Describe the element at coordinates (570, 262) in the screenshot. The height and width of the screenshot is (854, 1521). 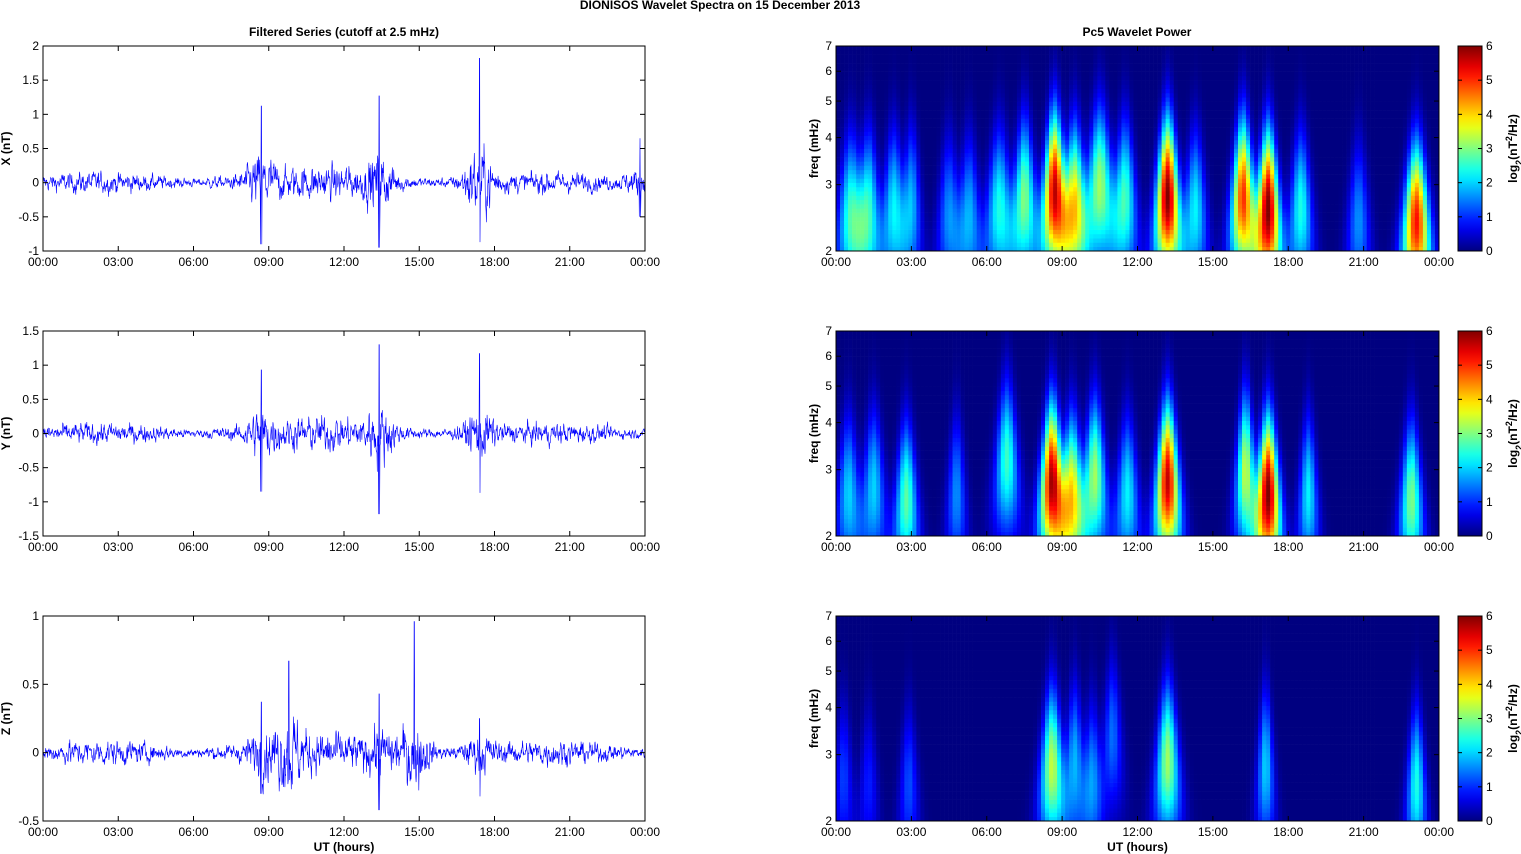
I see `x-tick-label: 21:00` at that location.